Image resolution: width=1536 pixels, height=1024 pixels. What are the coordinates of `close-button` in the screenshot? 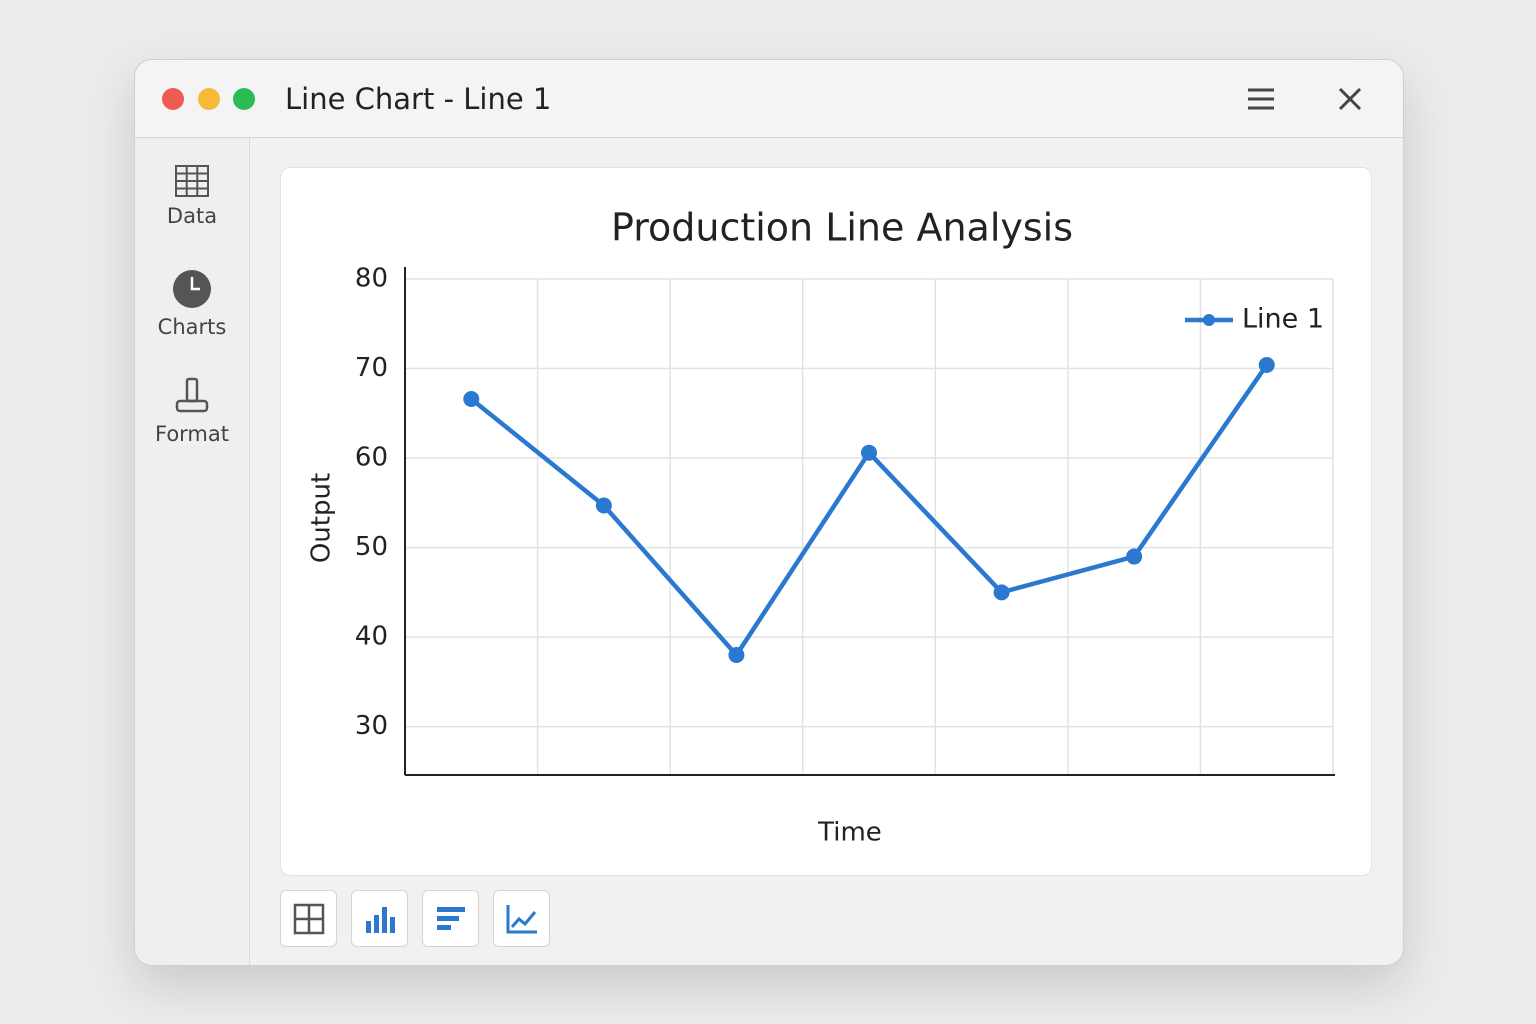 It's located at (1350, 99).